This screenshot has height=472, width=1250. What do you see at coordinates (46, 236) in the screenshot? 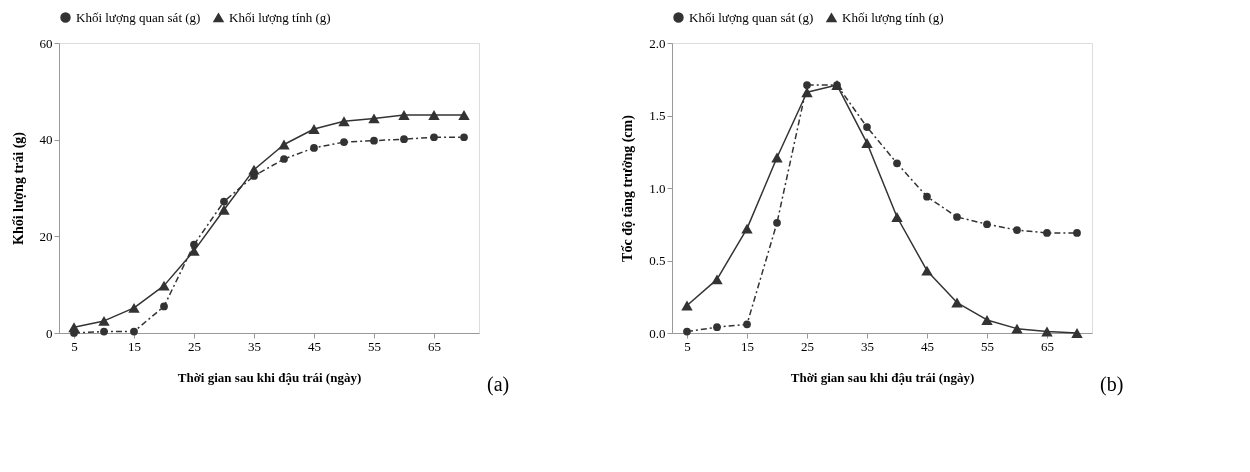
I see `y-tick-label: 20` at bounding box center [46, 236].